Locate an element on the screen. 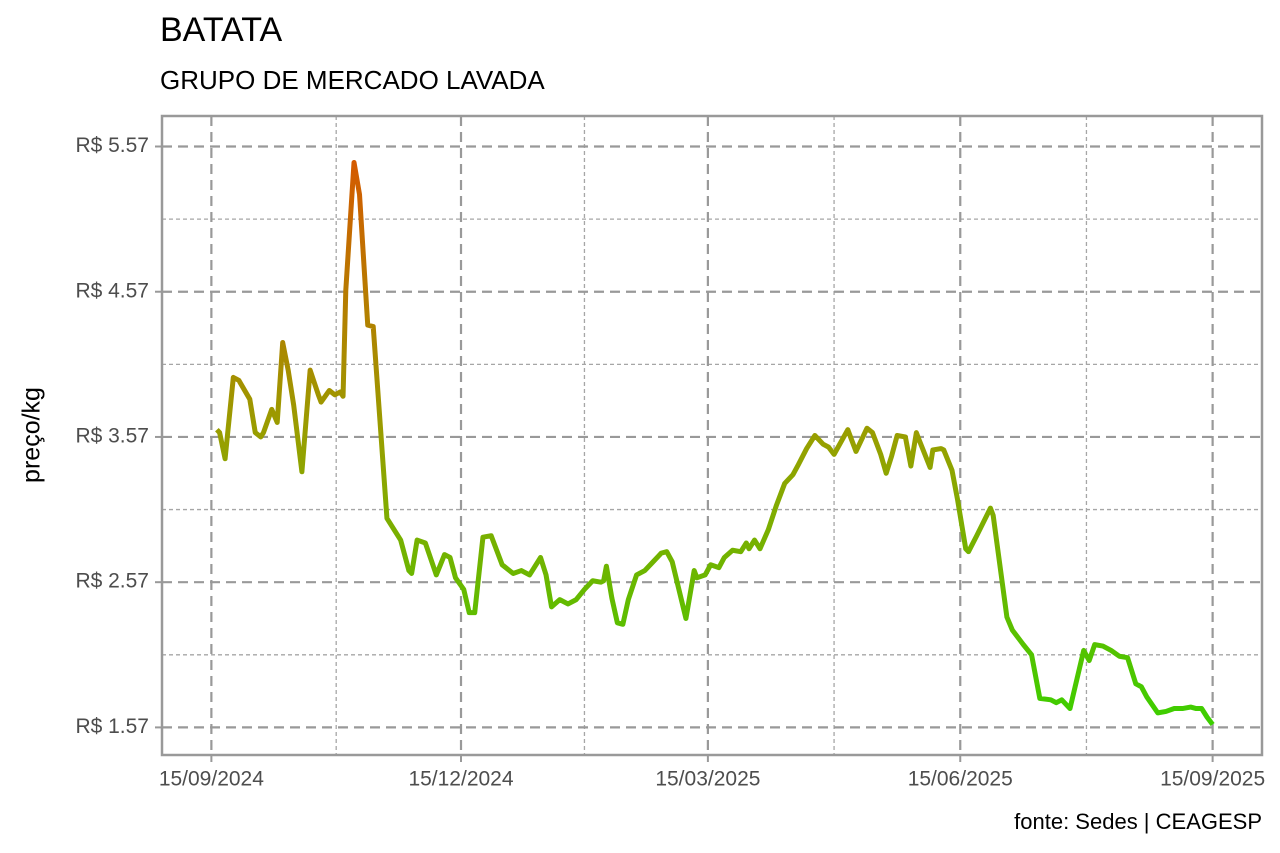  y-tick-label: R$ 2.57 is located at coordinates (112, 581).